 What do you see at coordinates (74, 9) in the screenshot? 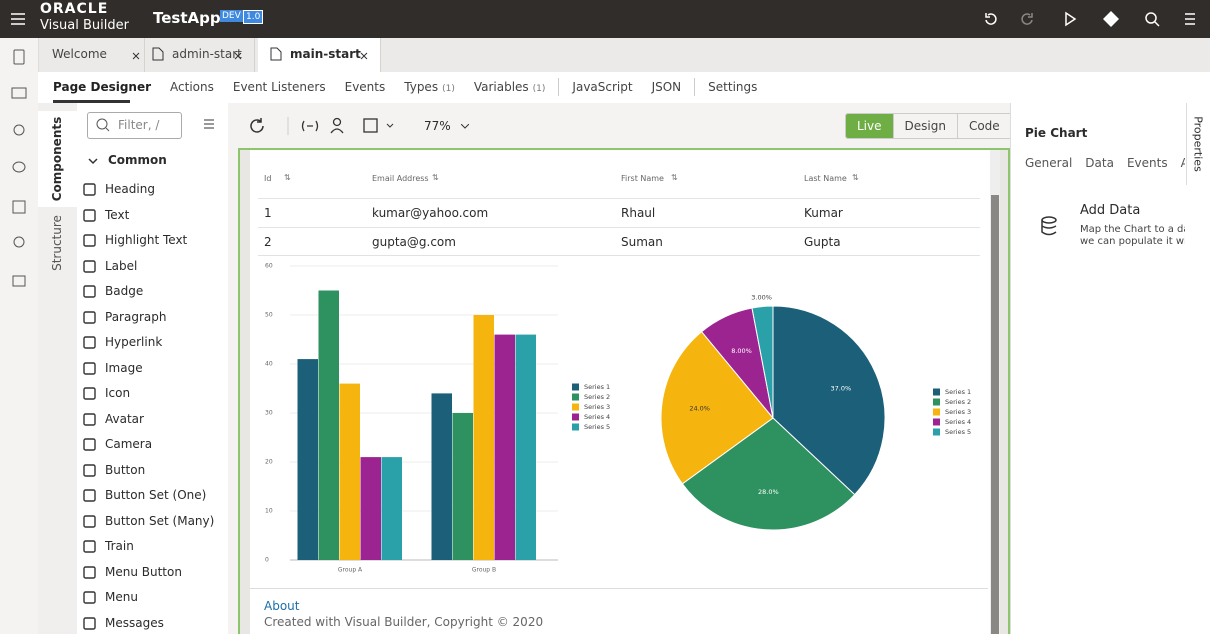
I see `brand: ORACLE` at bounding box center [74, 9].